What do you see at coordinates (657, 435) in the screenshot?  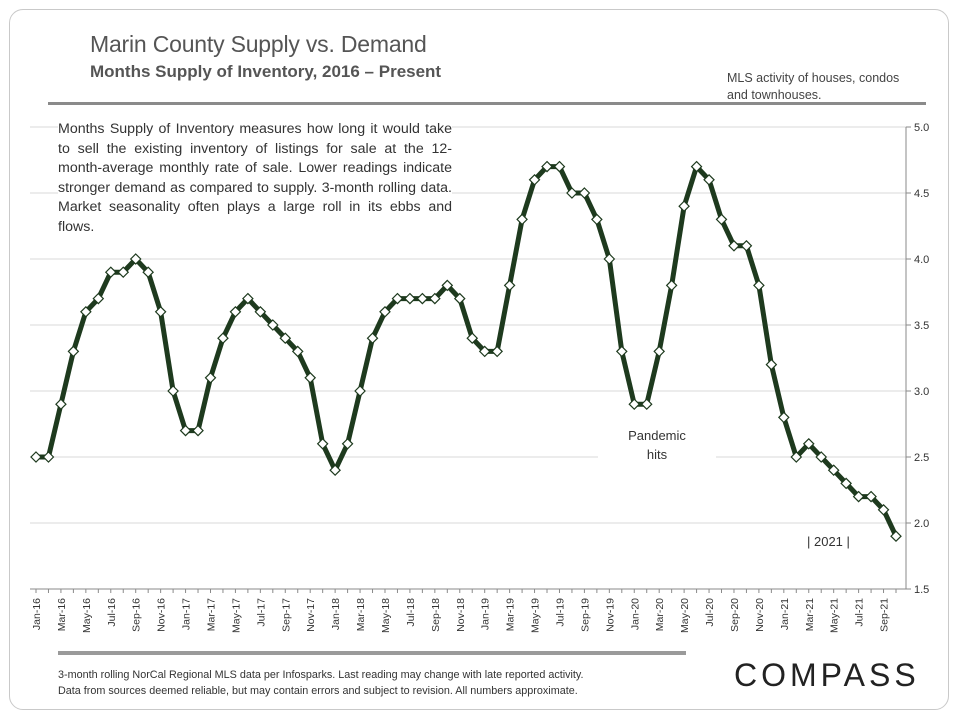 I see `pandemic-annotation-line1: Pandemic` at bounding box center [657, 435].